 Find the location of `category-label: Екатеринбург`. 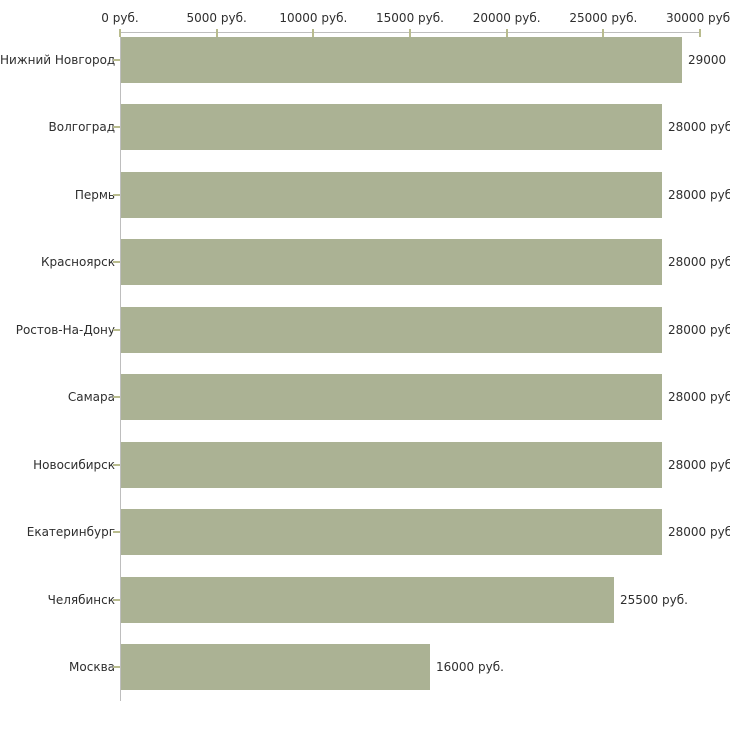

category-label: Екатеринбург is located at coordinates (70, 532).